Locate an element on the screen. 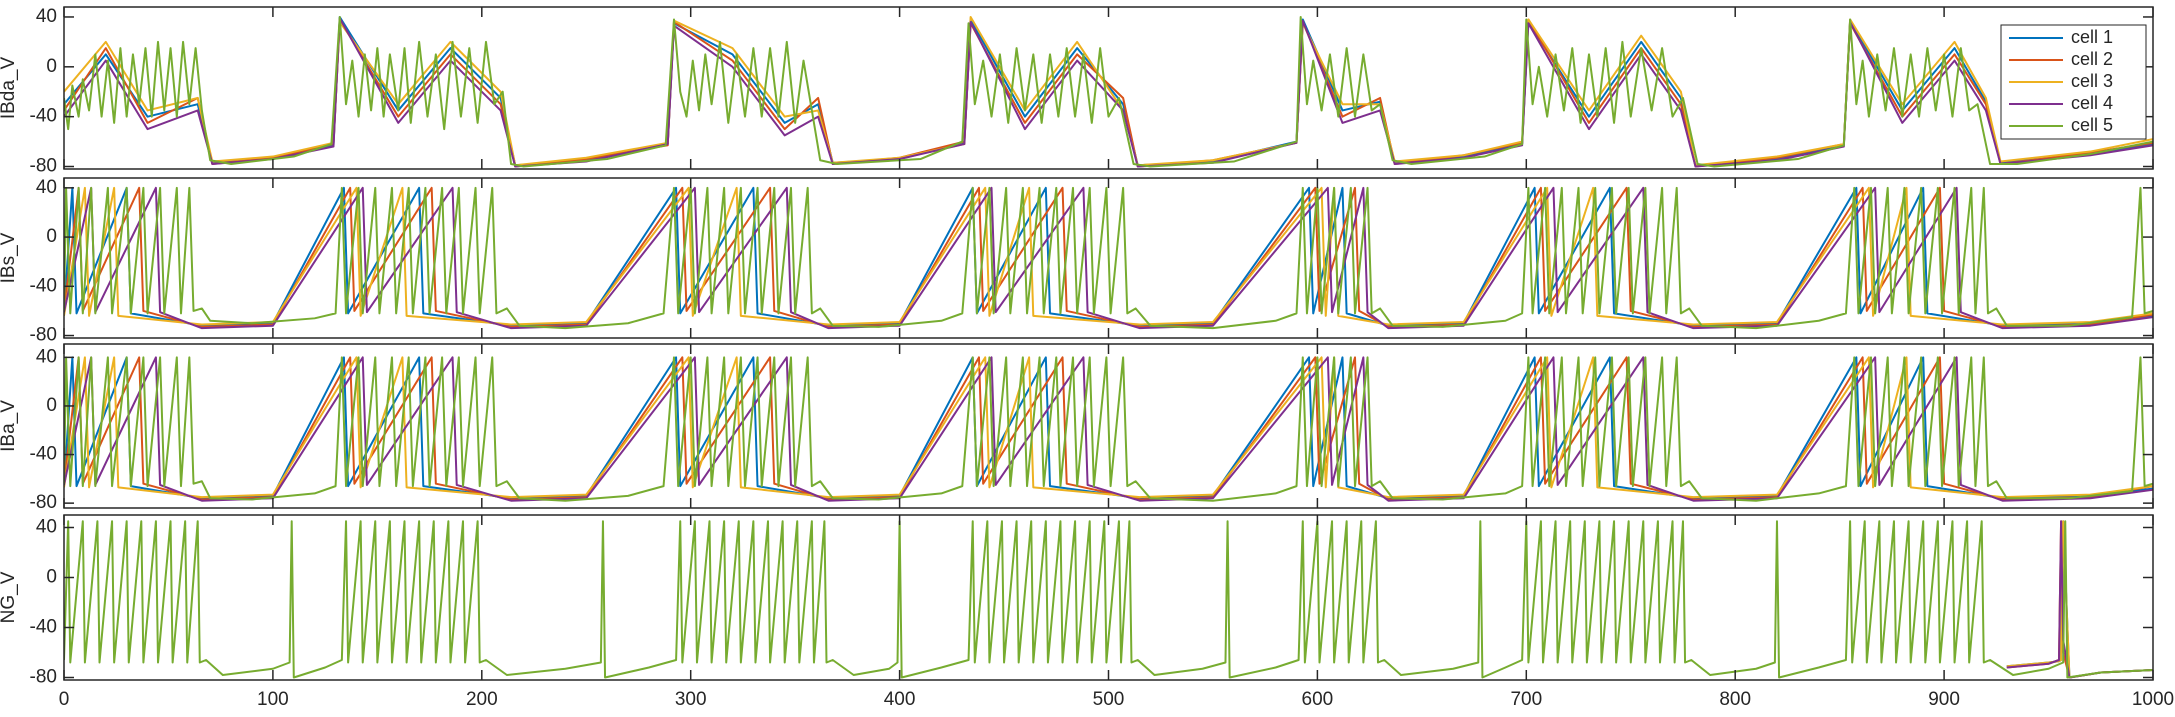 This screenshot has width=2175, height=717. y-axis-label: IBda_V is located at coordinates (9, 88).